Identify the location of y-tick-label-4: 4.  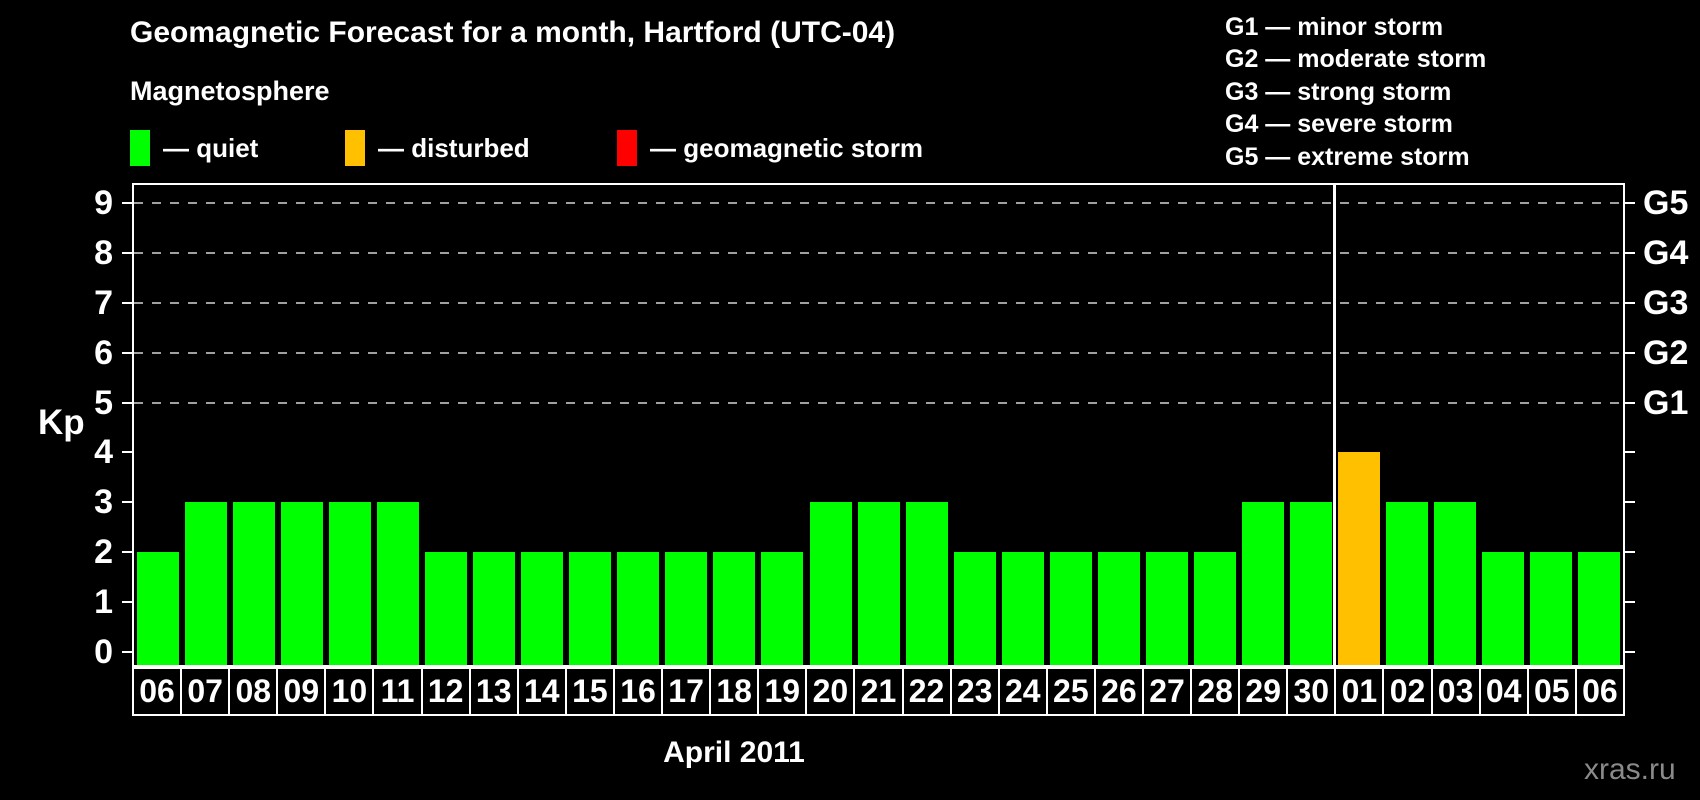
(103, 452).